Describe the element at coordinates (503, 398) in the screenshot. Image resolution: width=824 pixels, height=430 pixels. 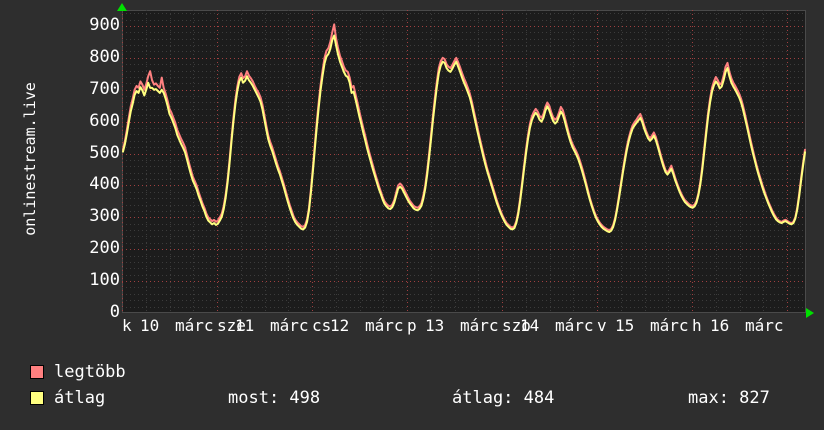
I see `stat-average: átlag: 484` at that location.